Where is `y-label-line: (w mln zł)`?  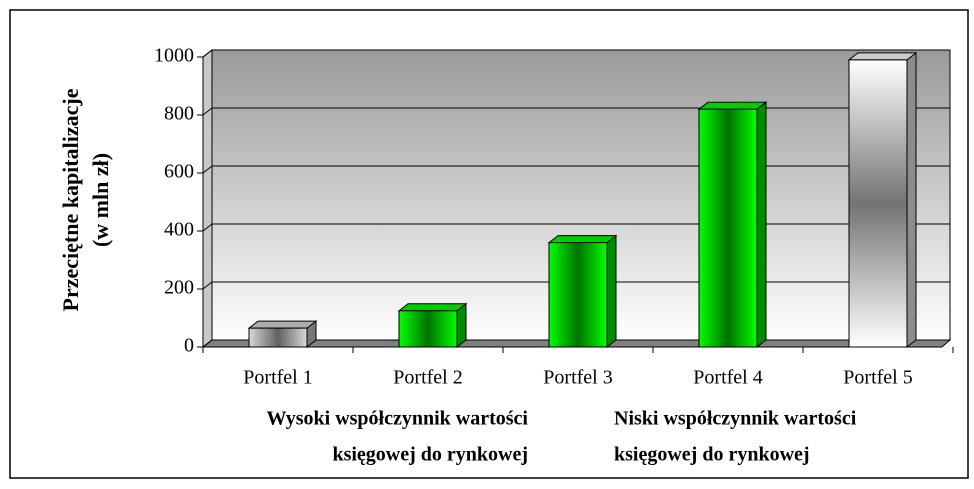
y-label-line: (w mln zł) is located at coordinates (100, 200).